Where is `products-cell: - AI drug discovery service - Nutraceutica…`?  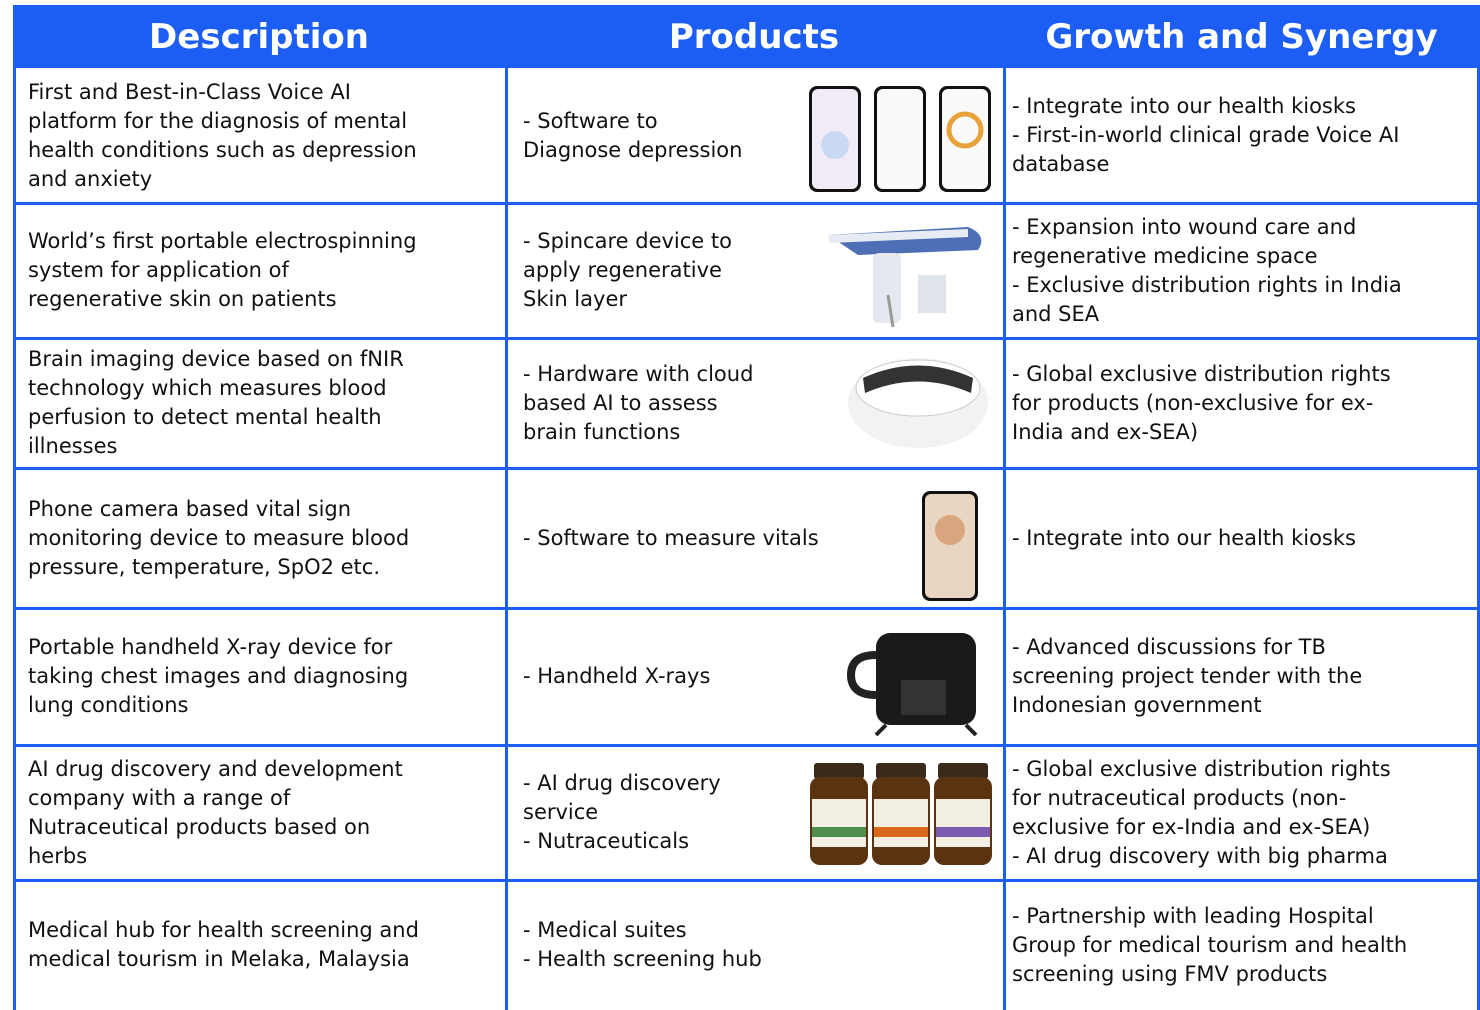
products-cell: - AI drug discovery service - Nutraceutica… is located at coordinates (754, 812).